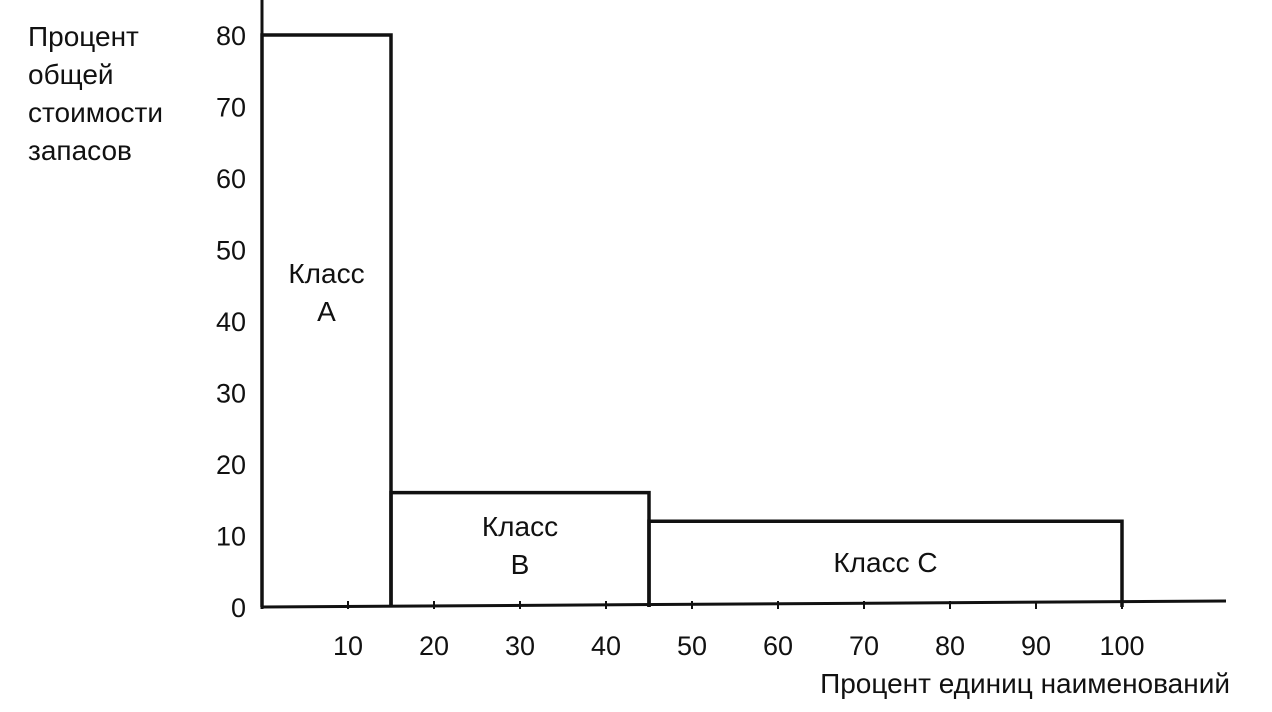 Image resolution: width=1272 pixels, height=712 pixels. Describe the element at coordinates (739, 631) in the screenshot. I see `x-ticks: 10 20 30 40 50 60 70 80 90 100` at that location.